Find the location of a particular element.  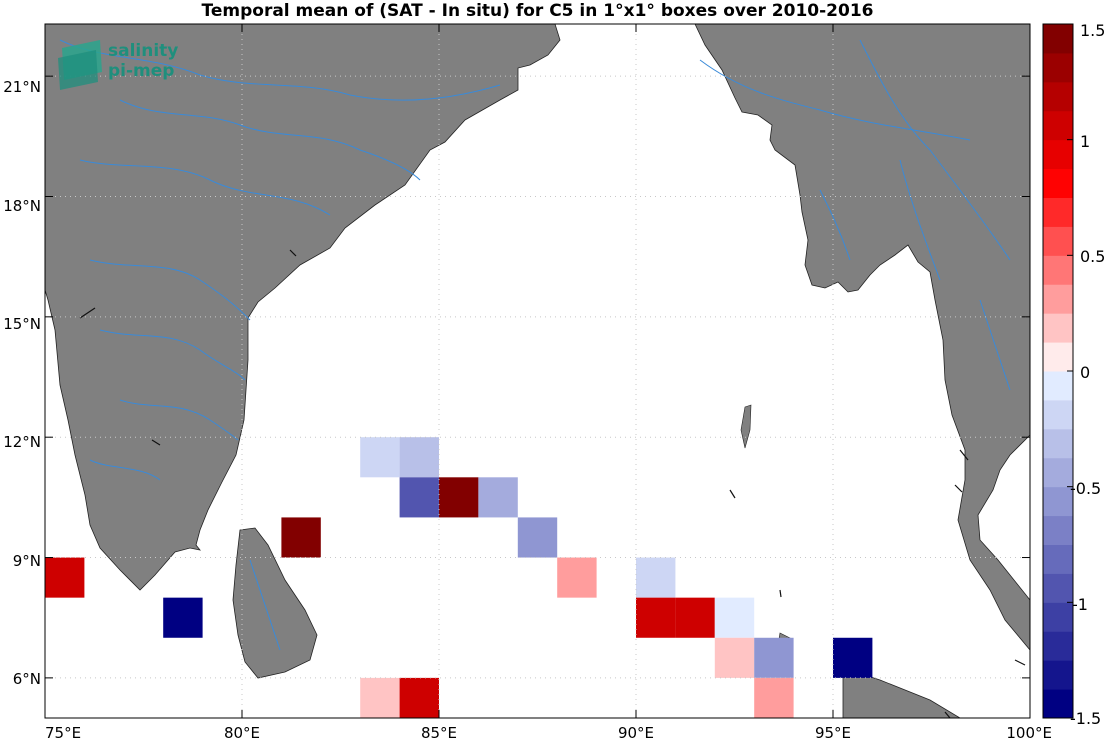

colorbar-labels: 1.5 1 0.5 0 -0.5 -1 -1.5 is located at coordinates (1087, 374).